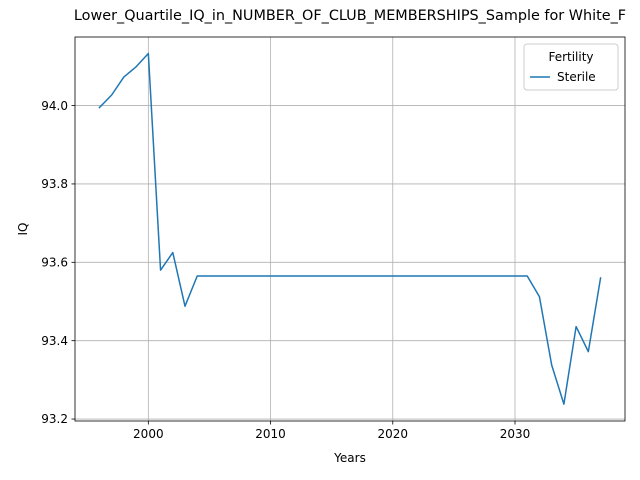  Describe the element at coordinates (576, 77) in the screenshot. I see `legend-label-sterile: Sterile` at that location.